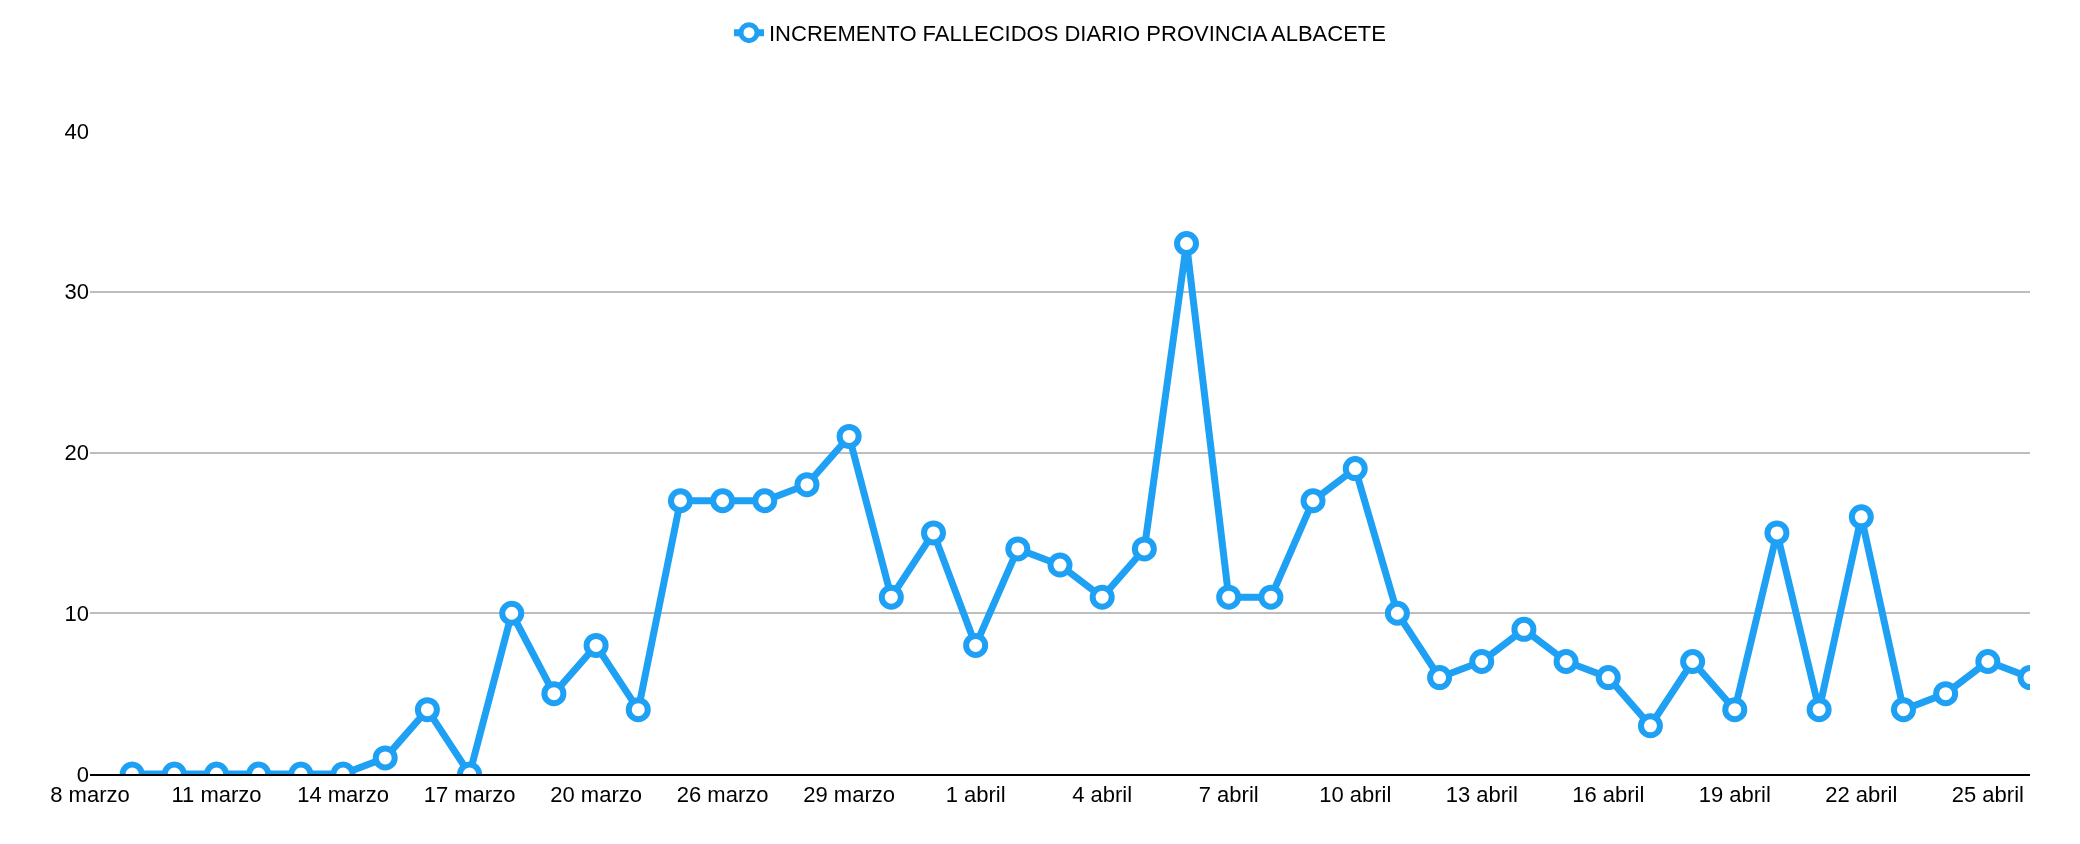 The height and width of the screenshot is (844, 2080). I want to click on x-tick-label: 16 abril, so click(1608, 795).